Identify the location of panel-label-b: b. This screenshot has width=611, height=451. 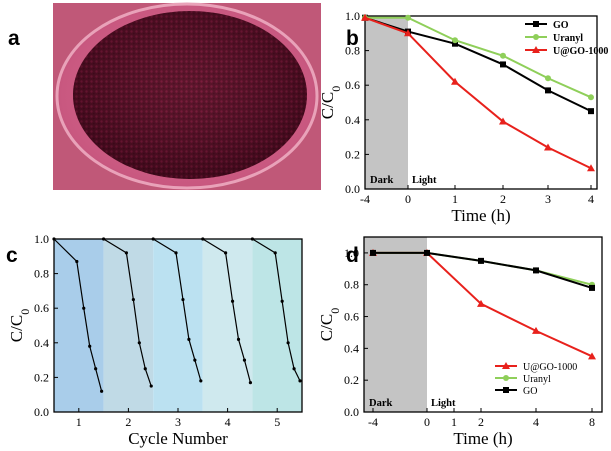
(352, 38).